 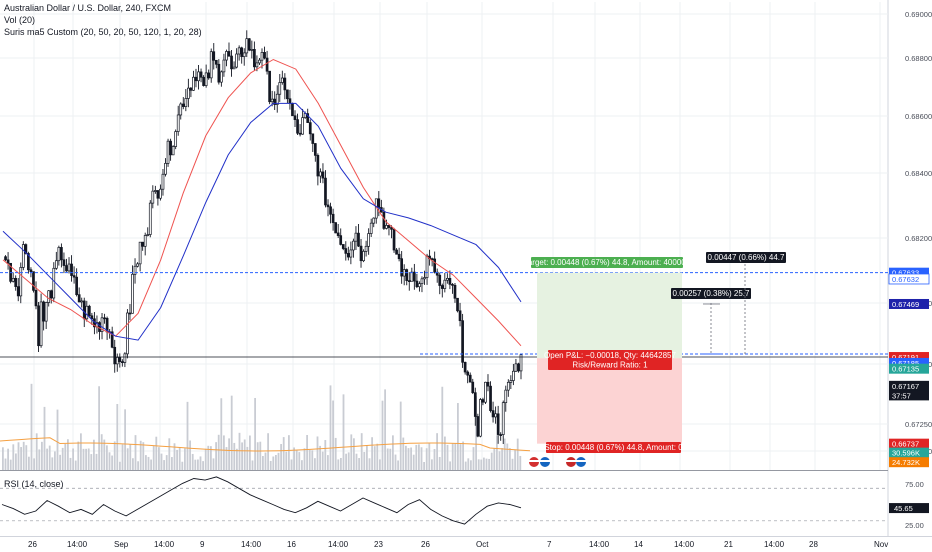 I want to click on price-tick-label: 0.68800, so click(x=918, y=58).